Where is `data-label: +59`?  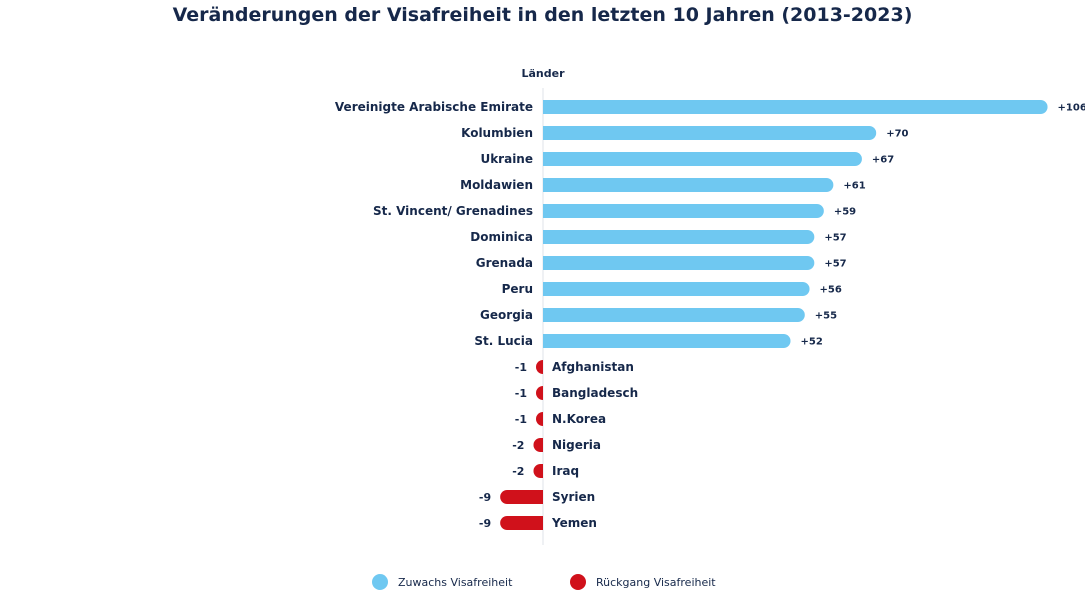 data-label: +59 is located at coordinates (845, 212).